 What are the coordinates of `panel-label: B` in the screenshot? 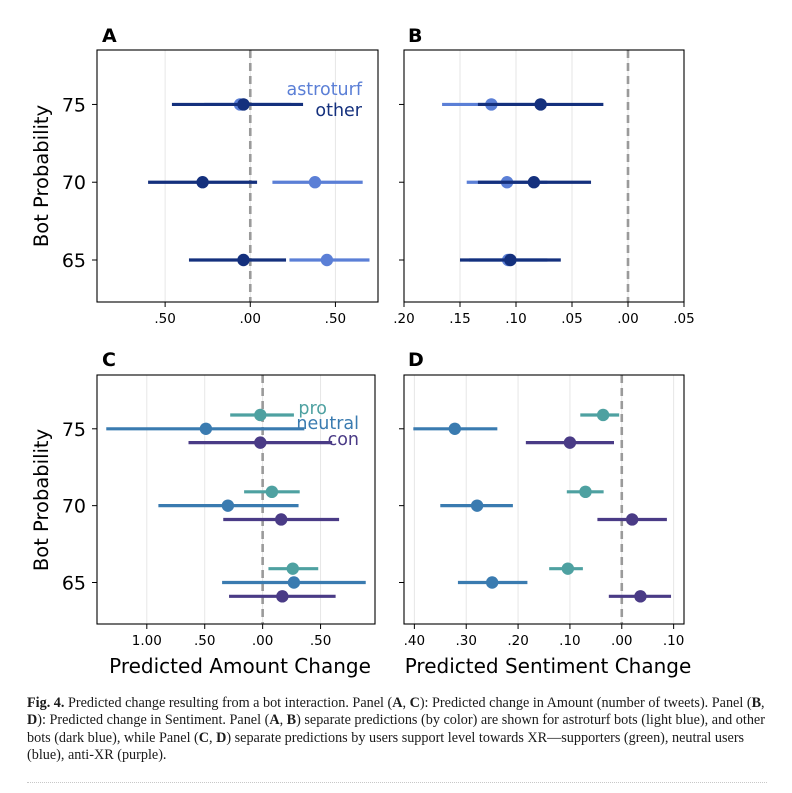 It's located at (415, 36).